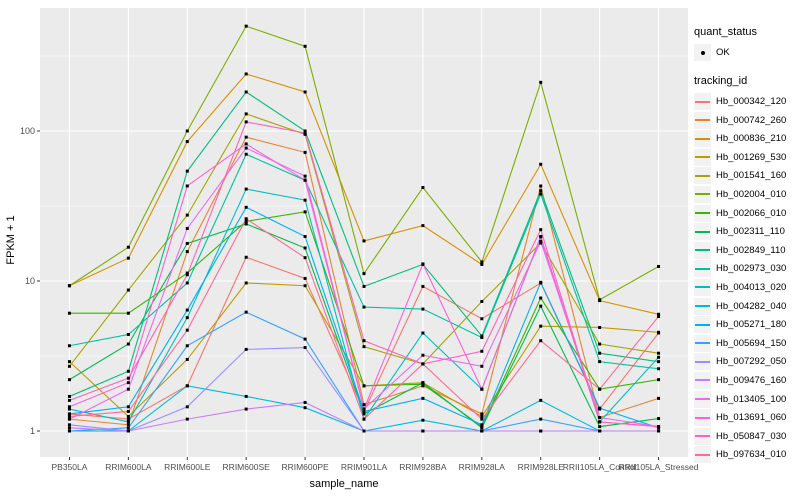 This screenshot has height=500, width=800. I want to click on legend-entry-label: Hb_002973_030, so click(751, 269).